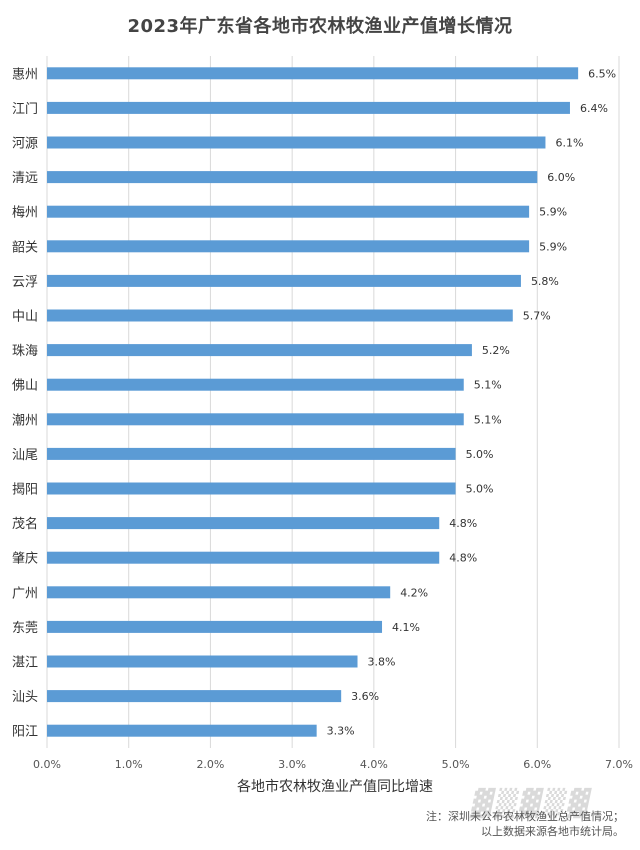 The height and width of the screenshot is (850, 640). Describe the element at coordinates (406, 627) in the screenshot. I see `data-label: 4.1%` at that location.